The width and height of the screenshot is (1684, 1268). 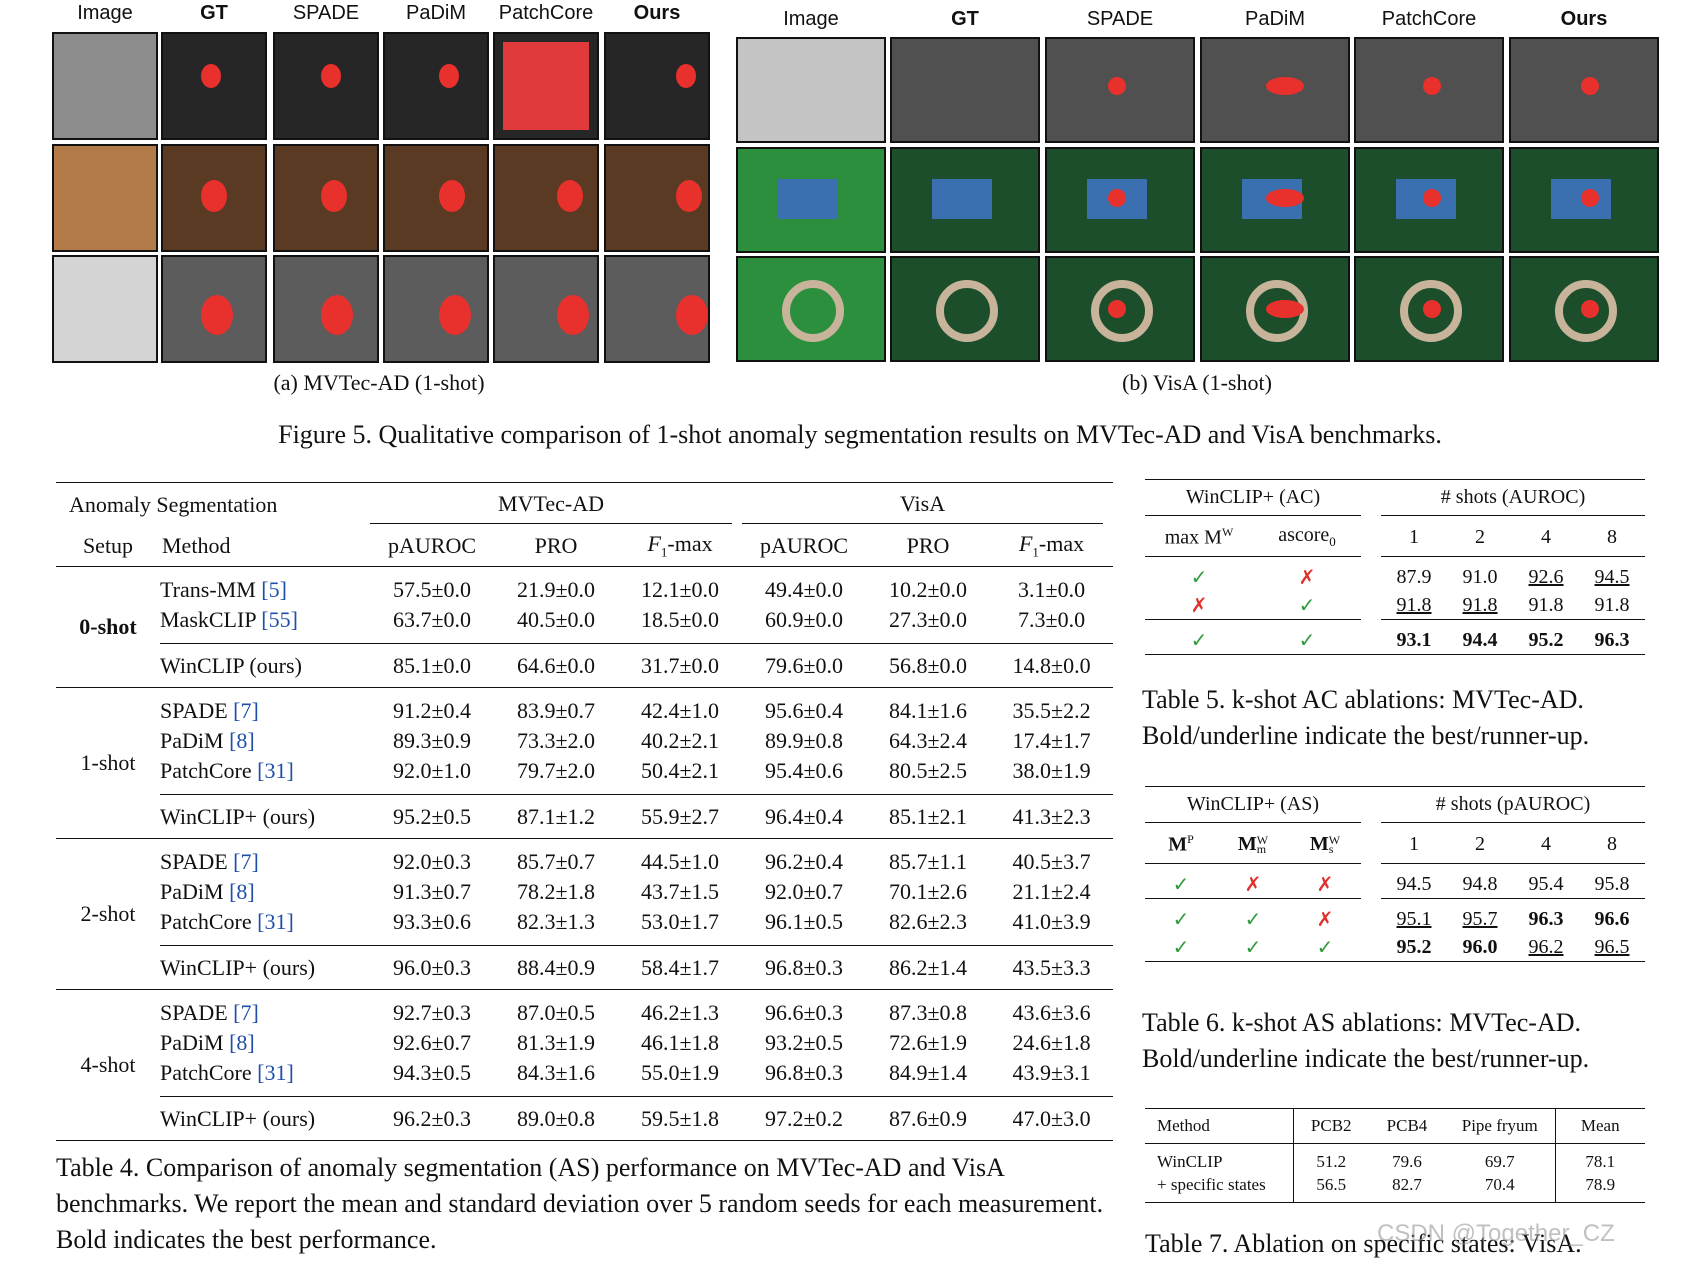 I want to click on value-cell: 97.2±0.2, so click(x=804, y=1118).